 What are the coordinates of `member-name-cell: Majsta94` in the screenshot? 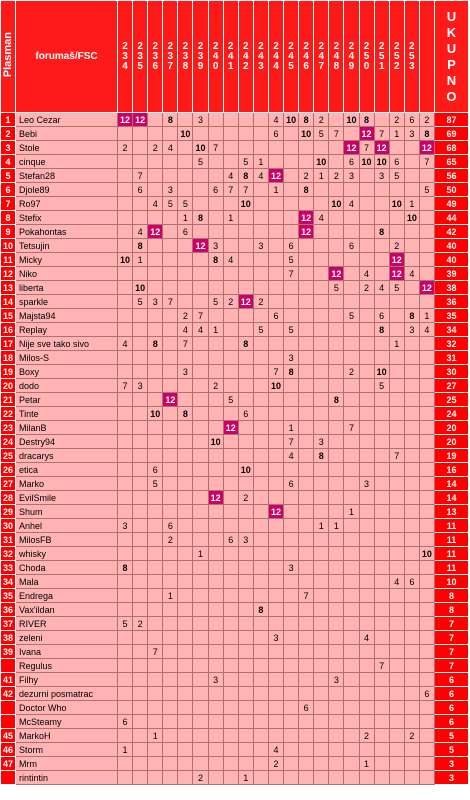 It's located at (66, 315).